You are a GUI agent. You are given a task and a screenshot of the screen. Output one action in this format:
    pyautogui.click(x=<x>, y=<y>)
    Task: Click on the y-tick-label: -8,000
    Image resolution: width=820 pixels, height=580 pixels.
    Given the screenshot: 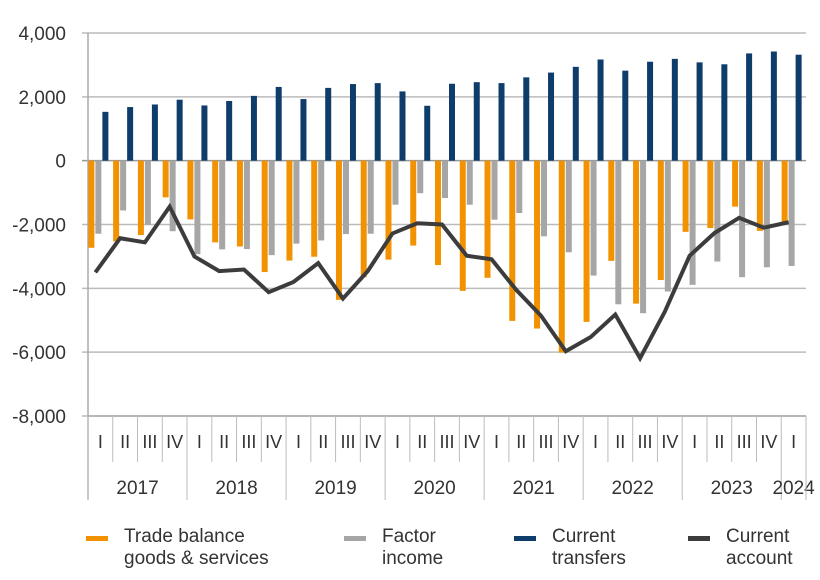 What is the action you would take?
    pyautogui.click(x=39, y=417)
    